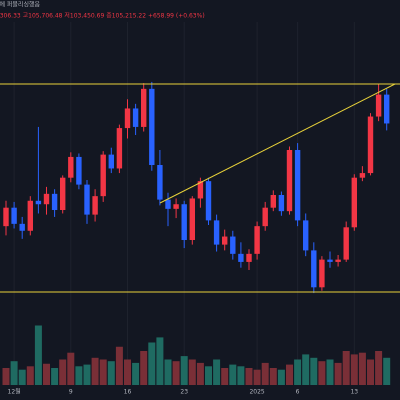 The image size is (400, 400). I want to click on volume-panel, so click(196, 355).